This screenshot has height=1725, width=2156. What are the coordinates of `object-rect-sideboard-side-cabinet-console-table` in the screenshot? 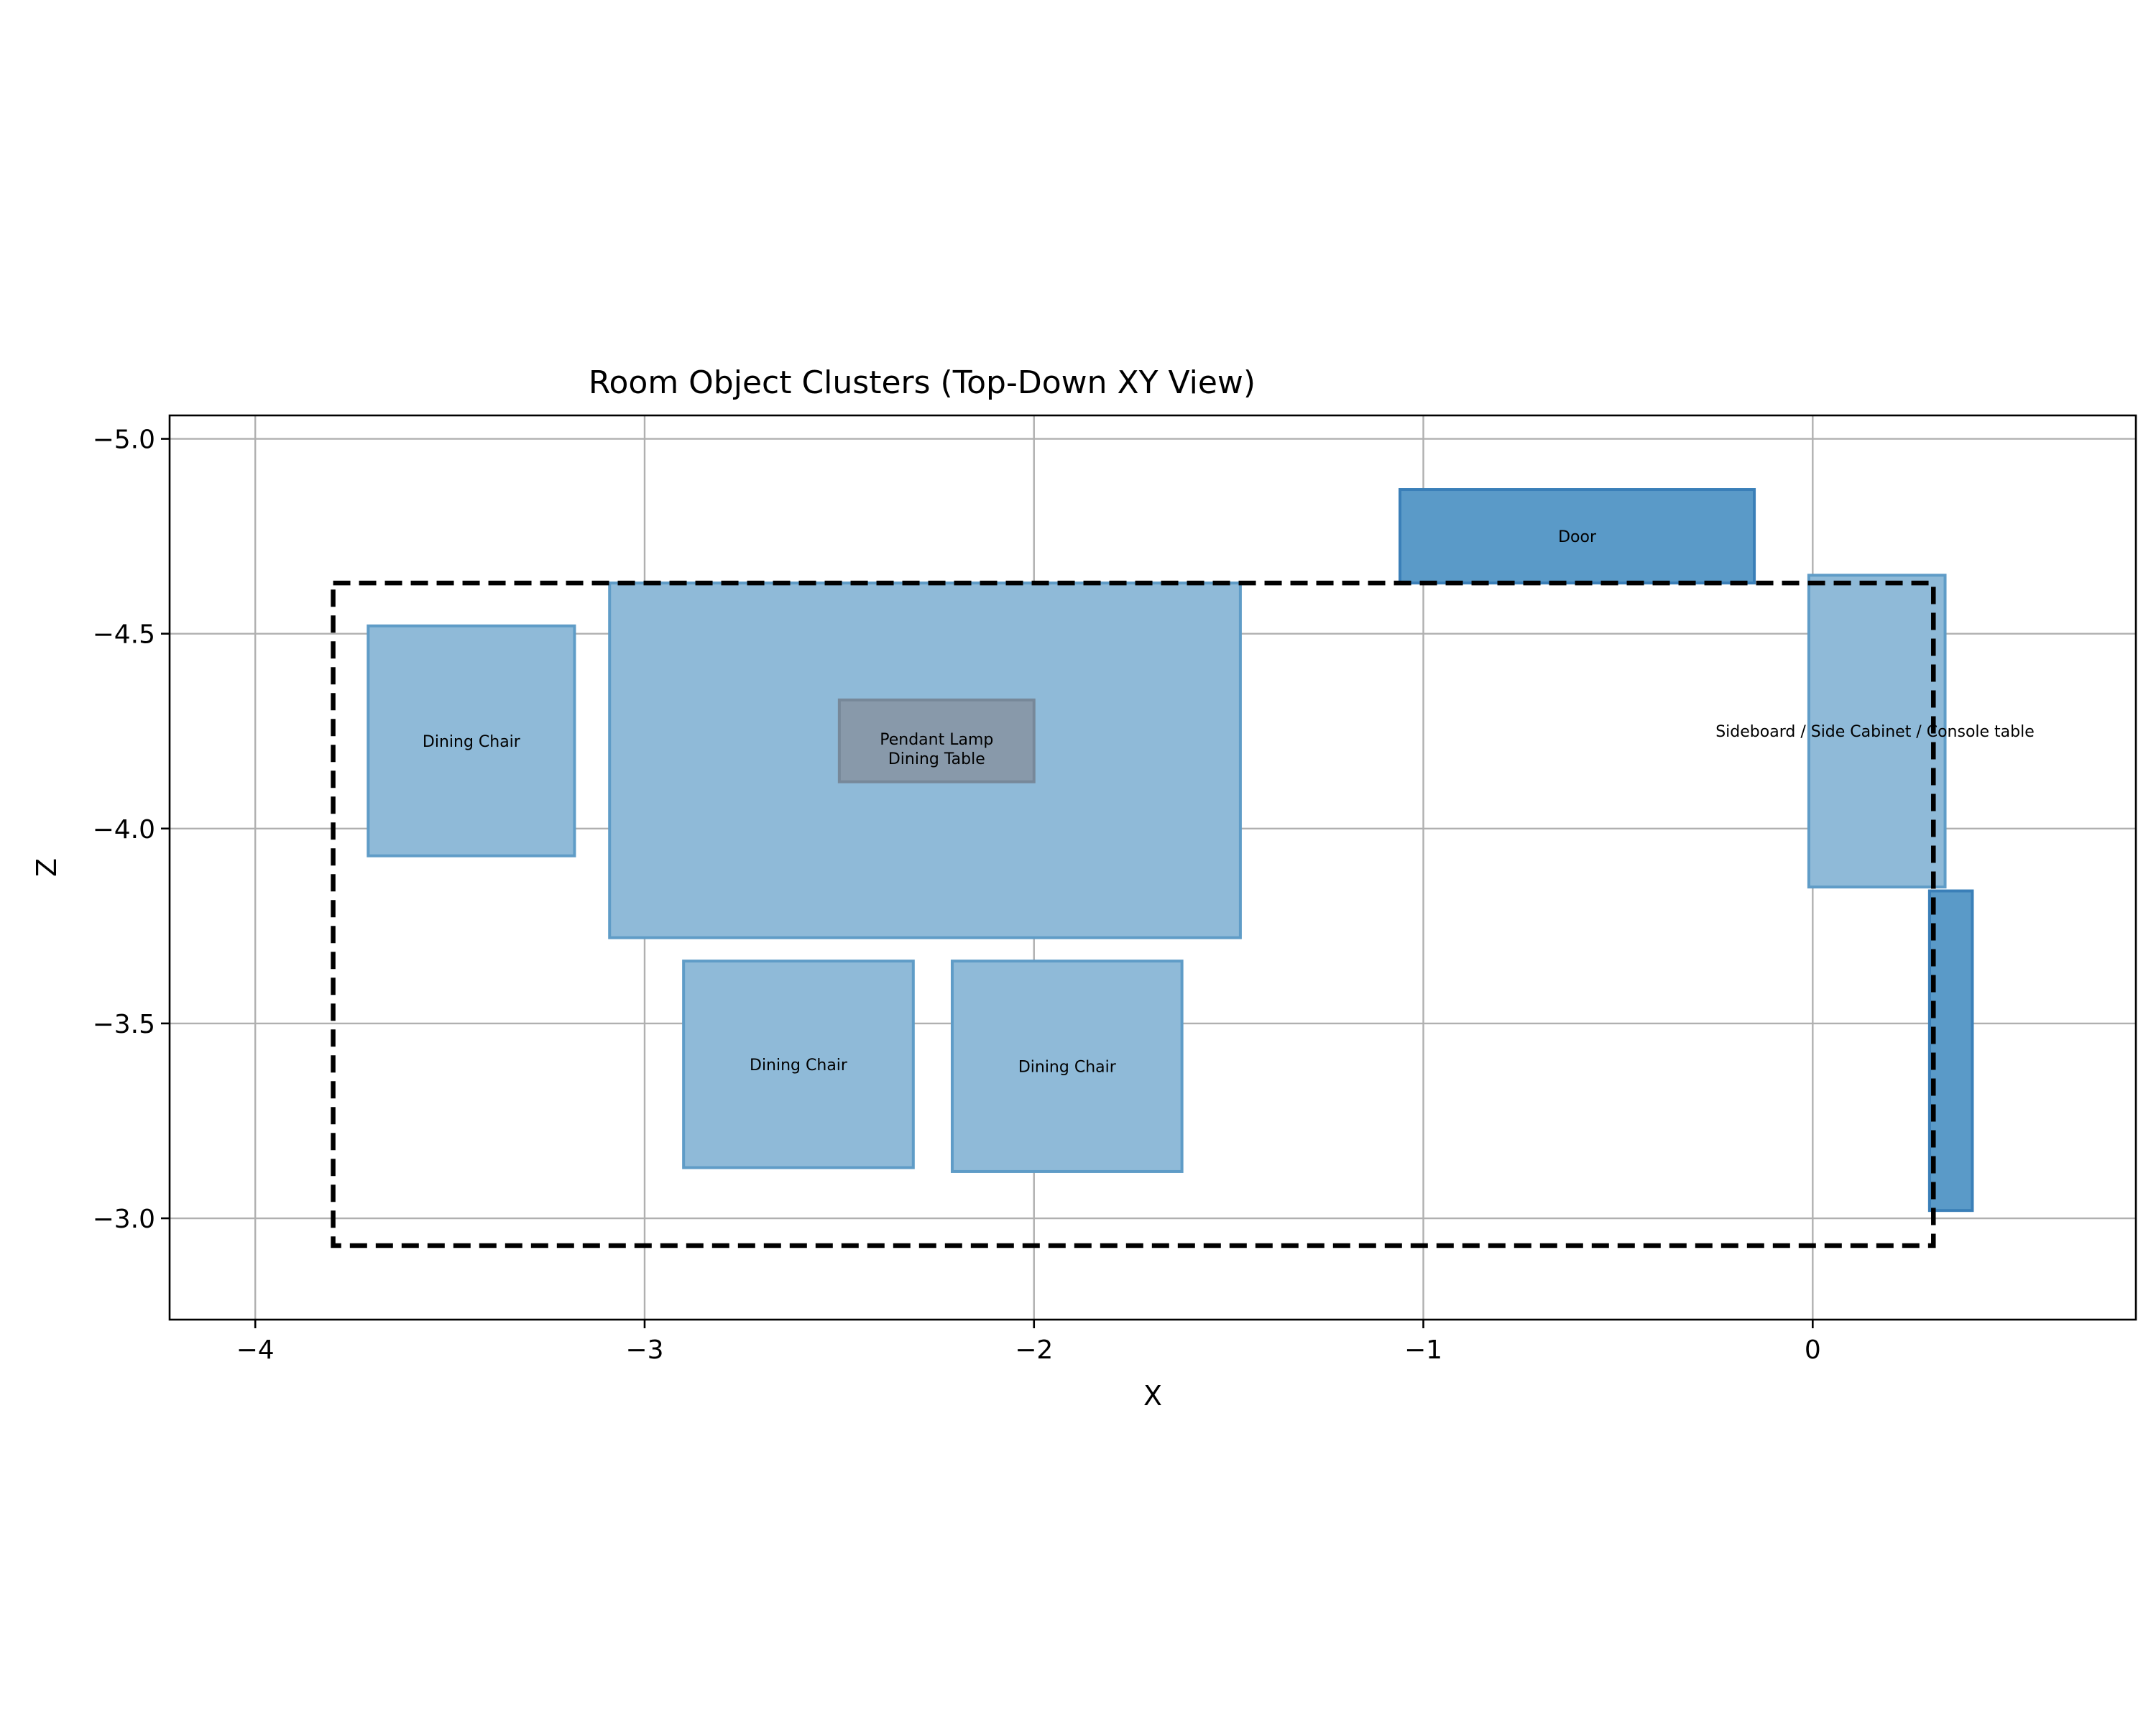 It's located at (1877, 731).